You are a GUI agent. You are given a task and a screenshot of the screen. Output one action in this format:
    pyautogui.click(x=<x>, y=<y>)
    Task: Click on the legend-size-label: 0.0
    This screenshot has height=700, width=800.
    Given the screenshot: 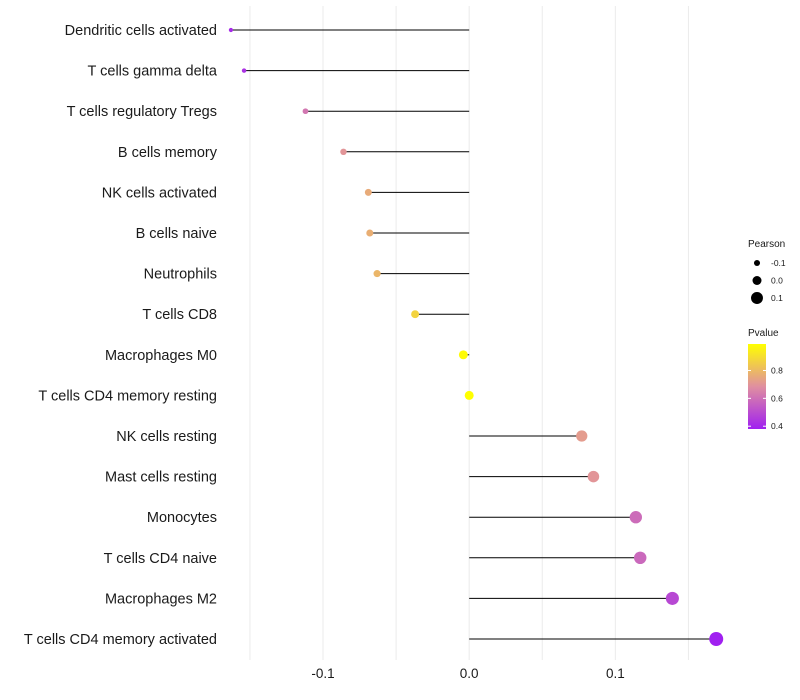 What is the action you would take?
    pyautogui.click(x=777, y=281)
    